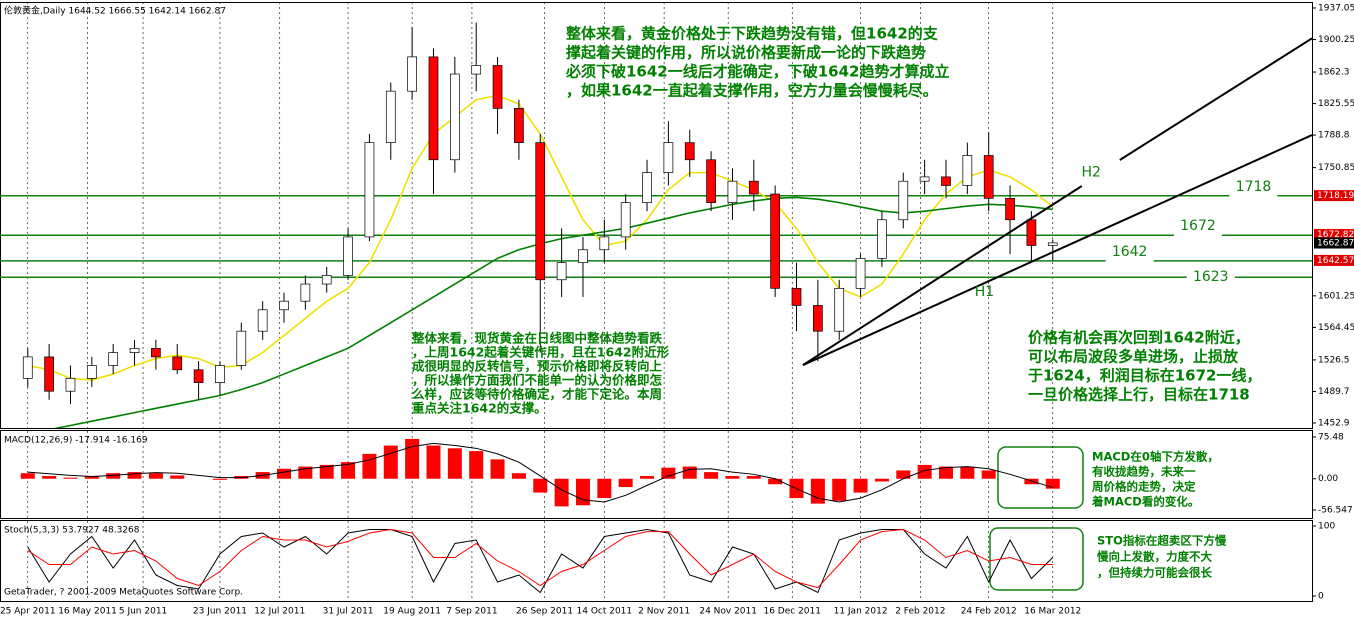  Describe the element at coordinates (1335, 261) in the screenshot. I see `price-marker-label: 1642.57` at that location.